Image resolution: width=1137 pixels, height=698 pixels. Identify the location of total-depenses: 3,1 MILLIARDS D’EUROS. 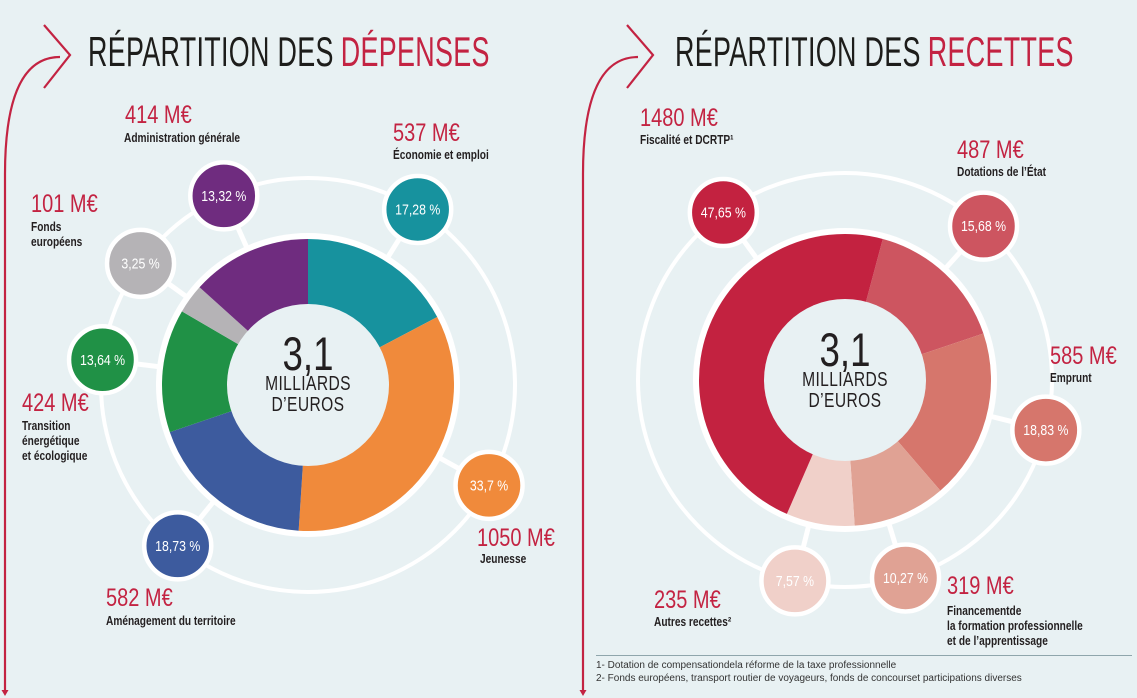
(308, 371).